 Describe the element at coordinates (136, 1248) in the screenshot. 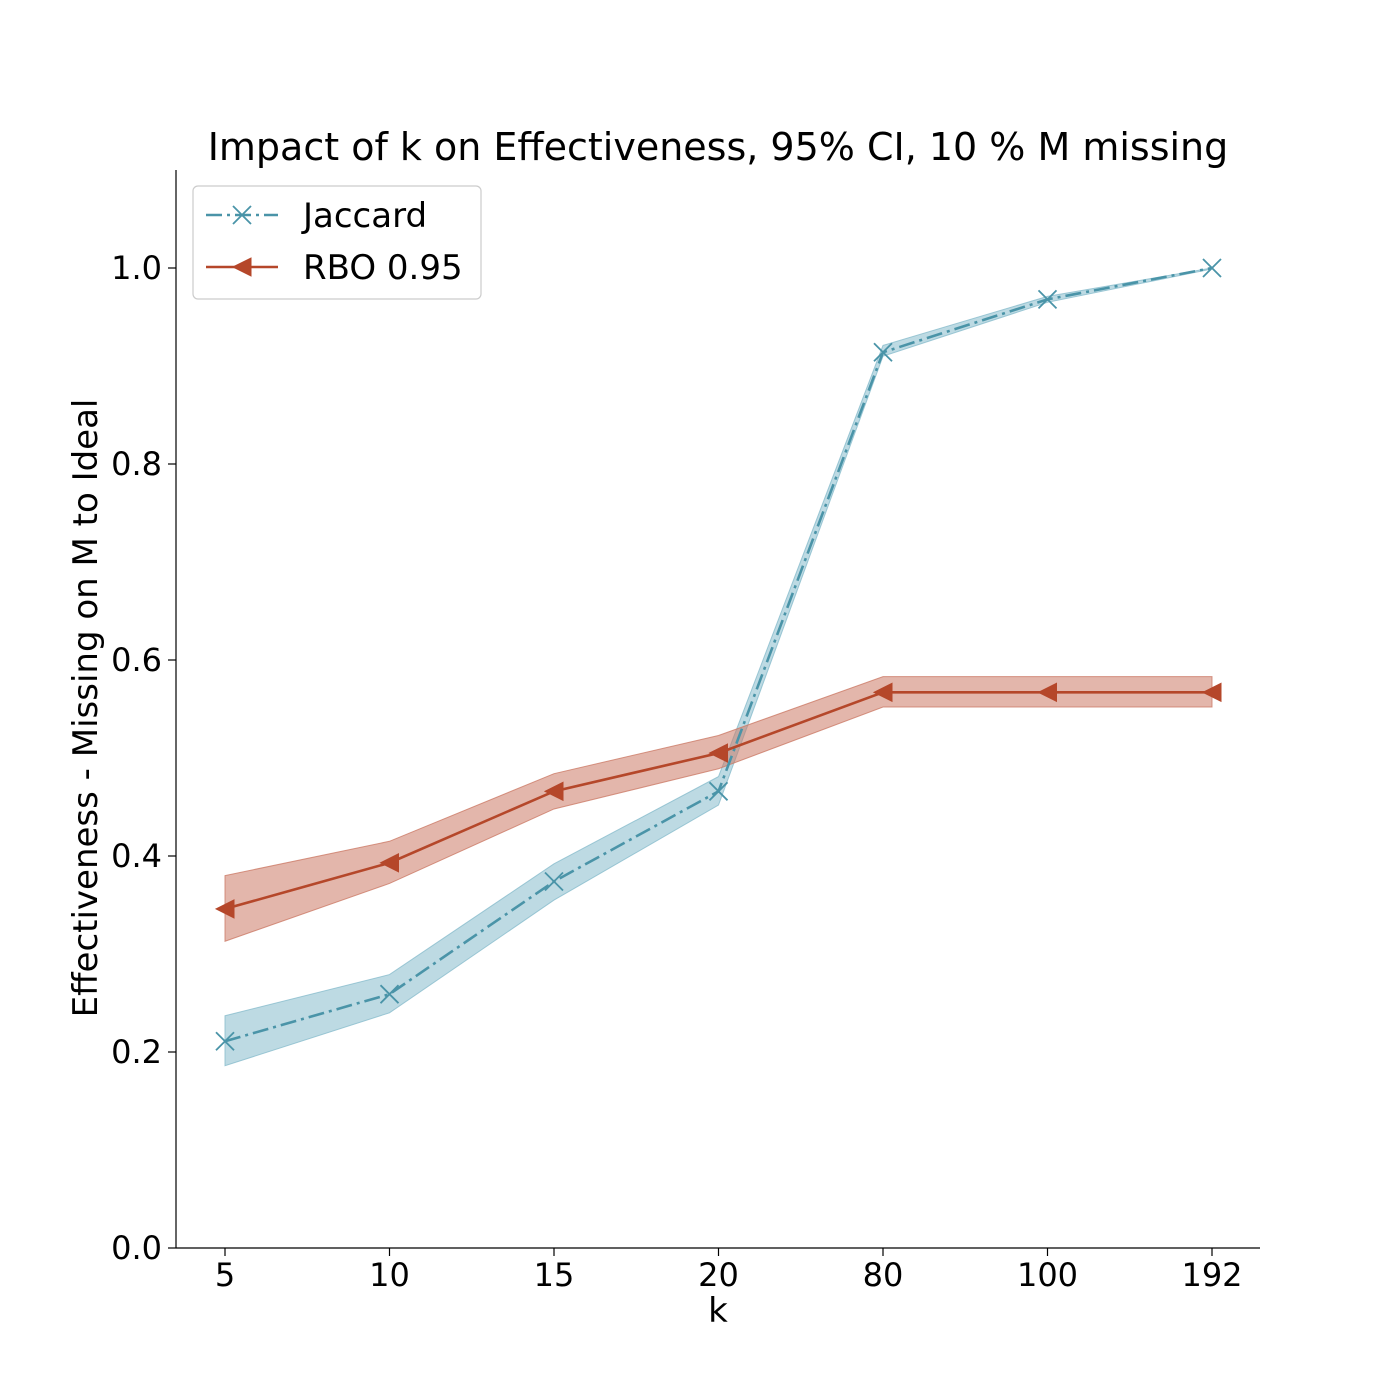

I see `y-tick-label: 0.0` at that location.